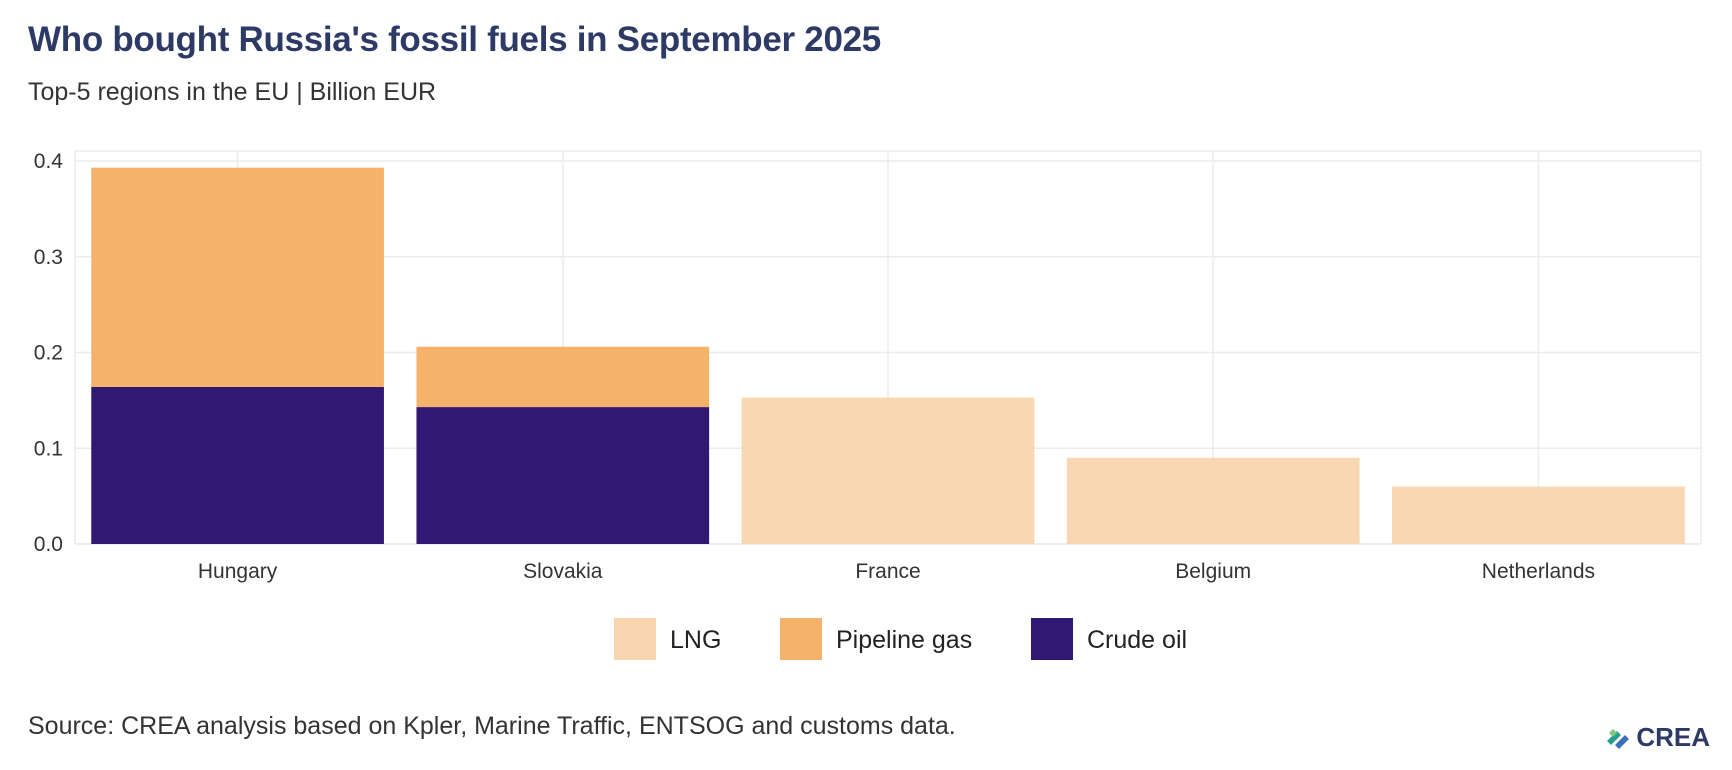  Describe the element at coordinates (1052, 639) in the screenshot. I see `legend-swatch-crude-oil` at that location.